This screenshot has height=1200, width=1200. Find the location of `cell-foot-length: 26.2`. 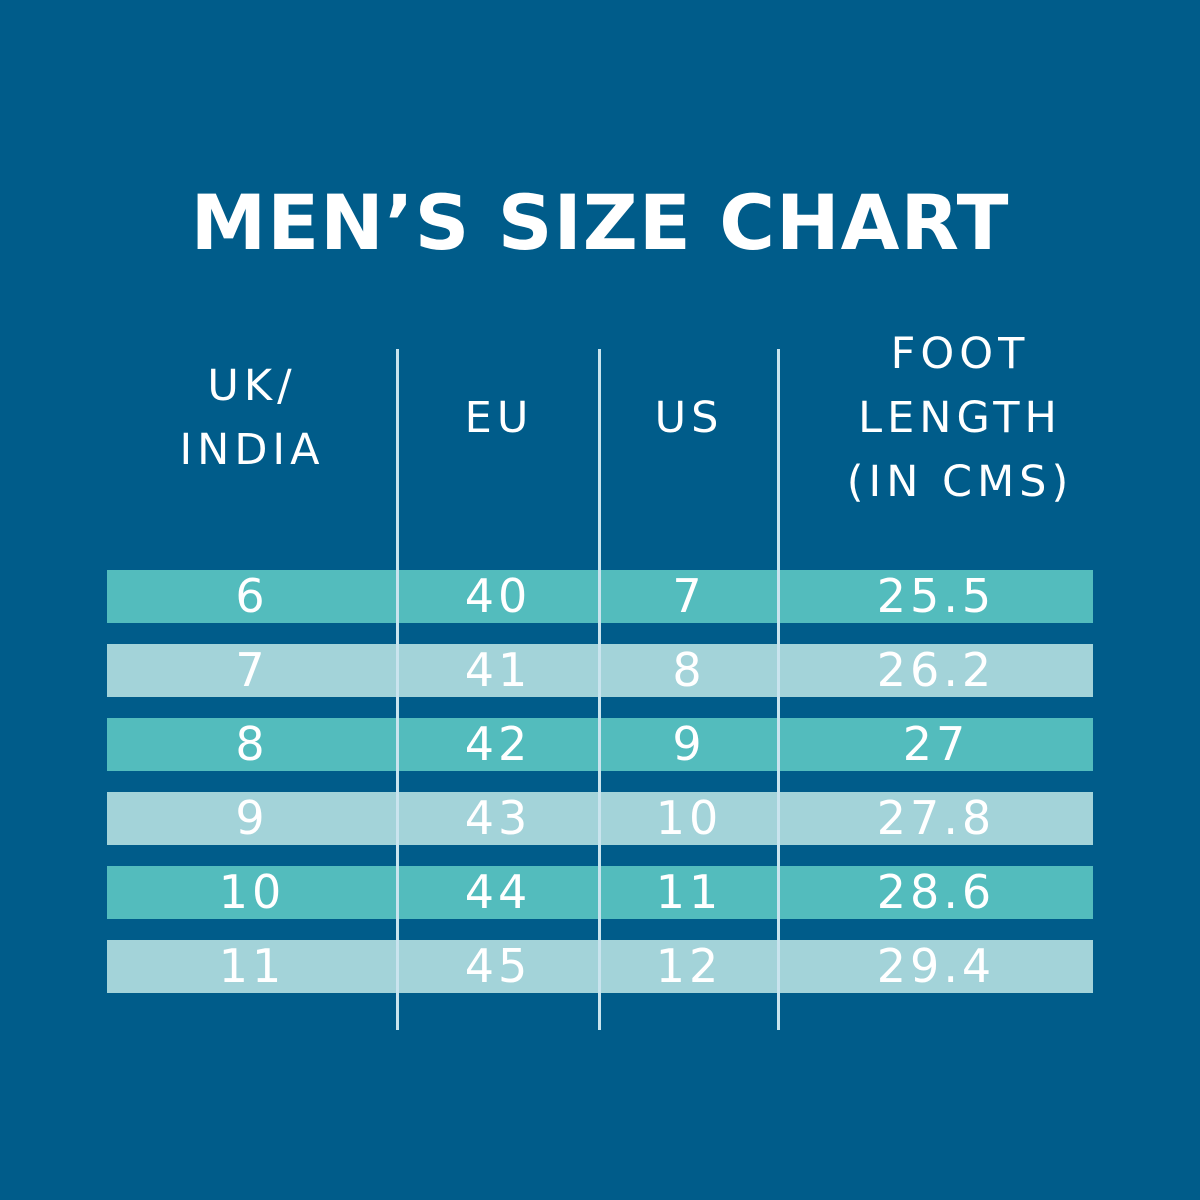

cell-foot-length: 26.2 is located at coordinates (936, 670).